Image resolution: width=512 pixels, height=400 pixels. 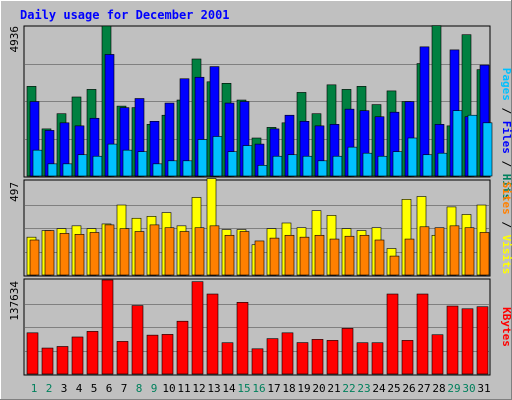 What do you see at coordinates (49, 388) in the screenshot?
I see `x-tick-label-day-2: 2` at bounding box center [49, 388].